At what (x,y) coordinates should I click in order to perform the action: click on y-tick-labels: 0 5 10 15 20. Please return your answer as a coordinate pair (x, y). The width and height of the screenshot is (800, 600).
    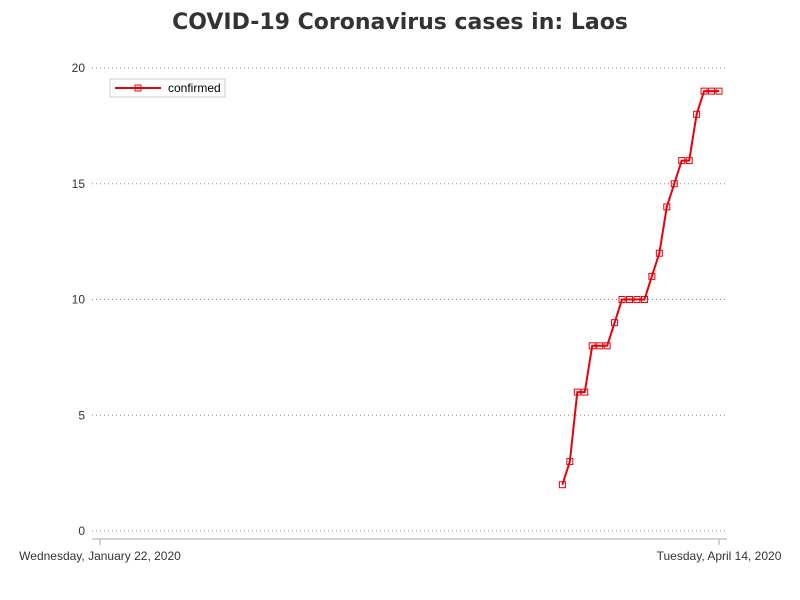
    Looking at the image, I should click on (79, 299).